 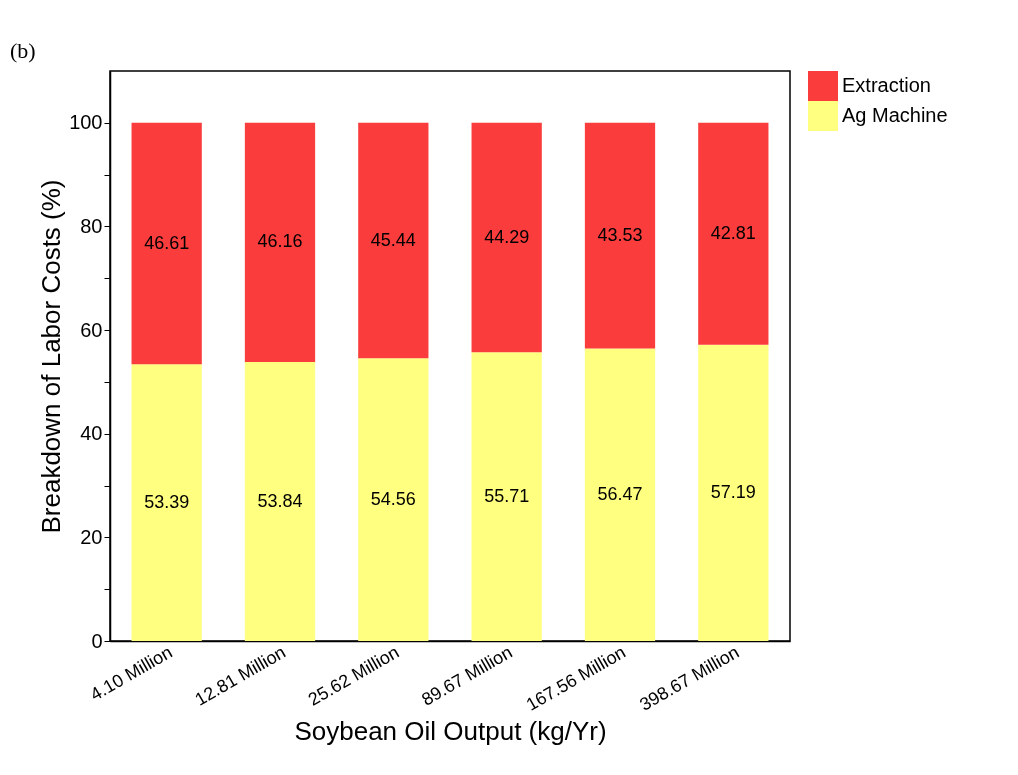 What do you see at coordinates (51, 356) in the screenshot?
I see `y-axis-title: Breakdown of Labor Costs (%)` at bounding box center [51, 356].